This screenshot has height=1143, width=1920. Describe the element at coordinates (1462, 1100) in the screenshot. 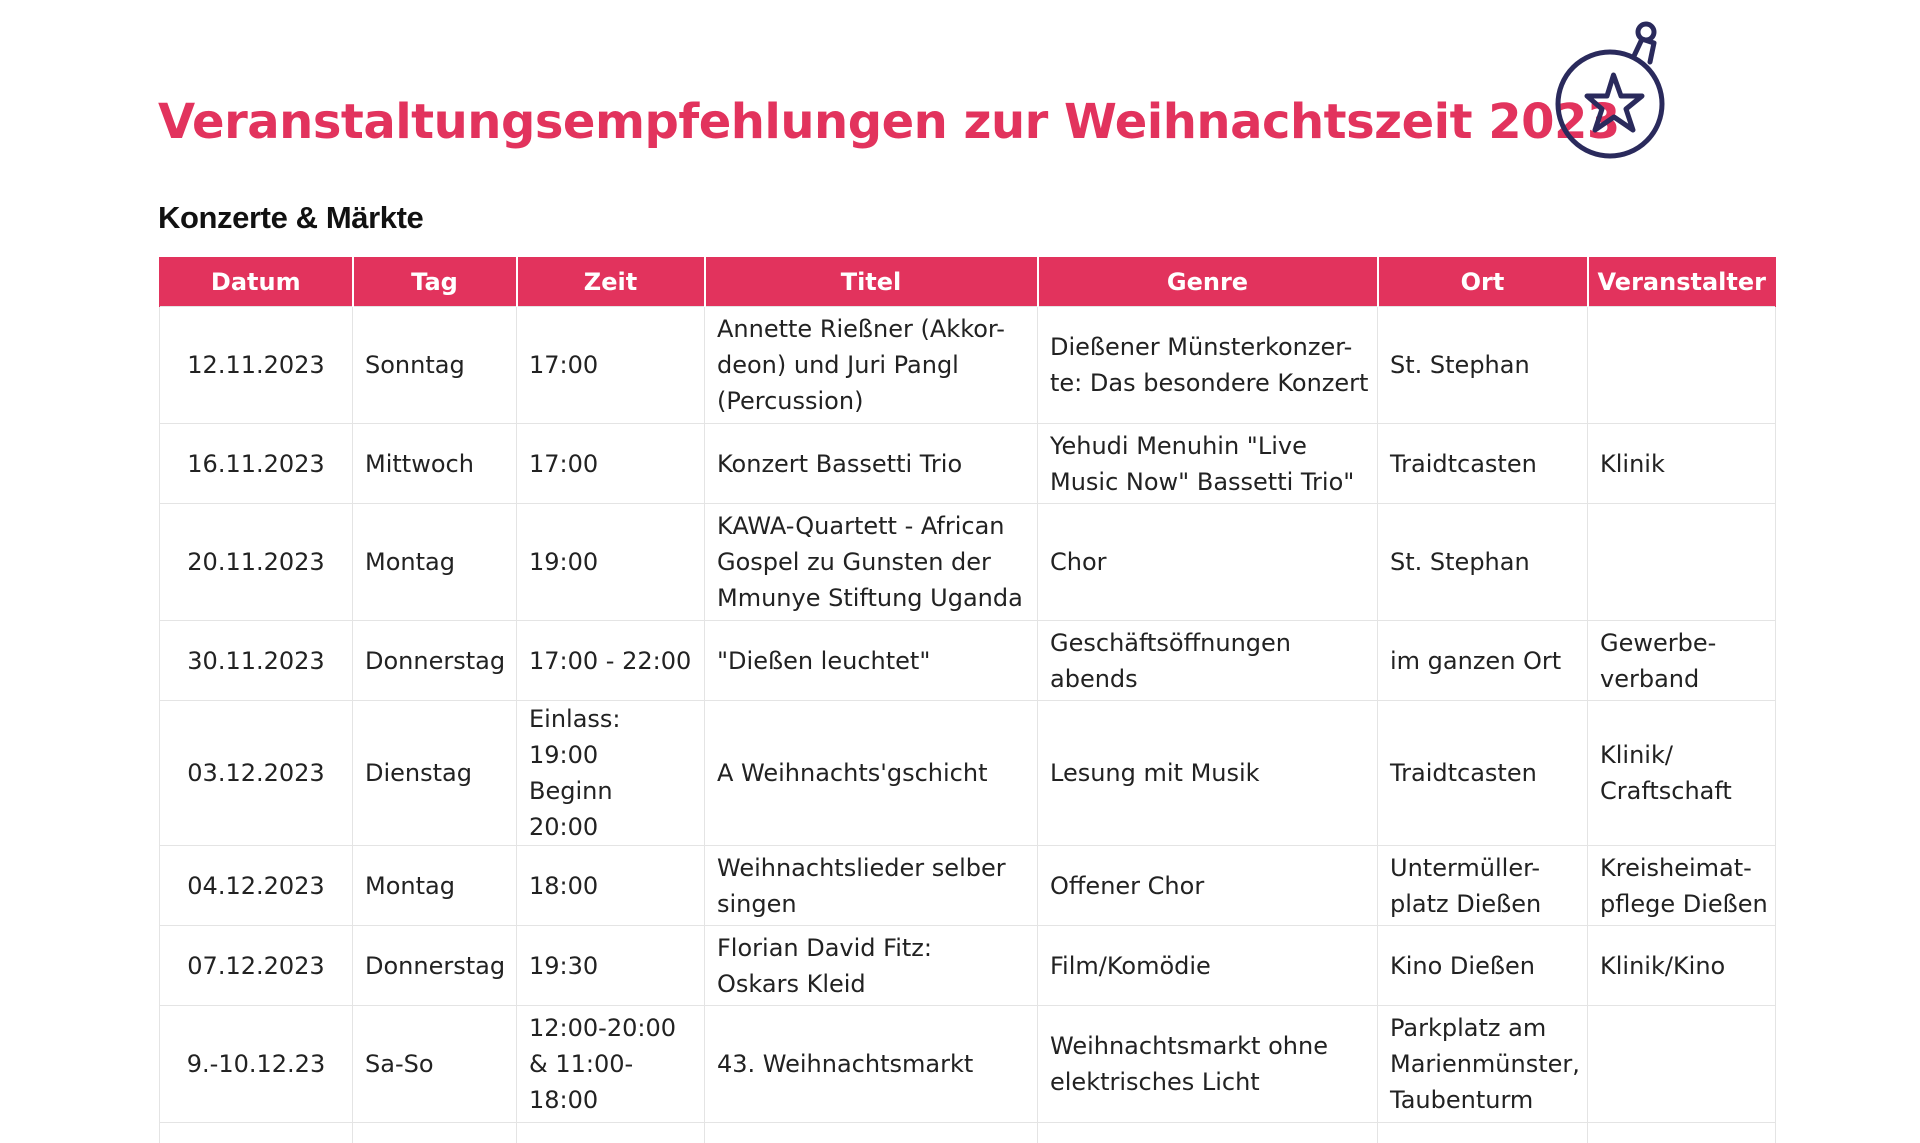

I see `cell-line: Taubenturm` at that location.